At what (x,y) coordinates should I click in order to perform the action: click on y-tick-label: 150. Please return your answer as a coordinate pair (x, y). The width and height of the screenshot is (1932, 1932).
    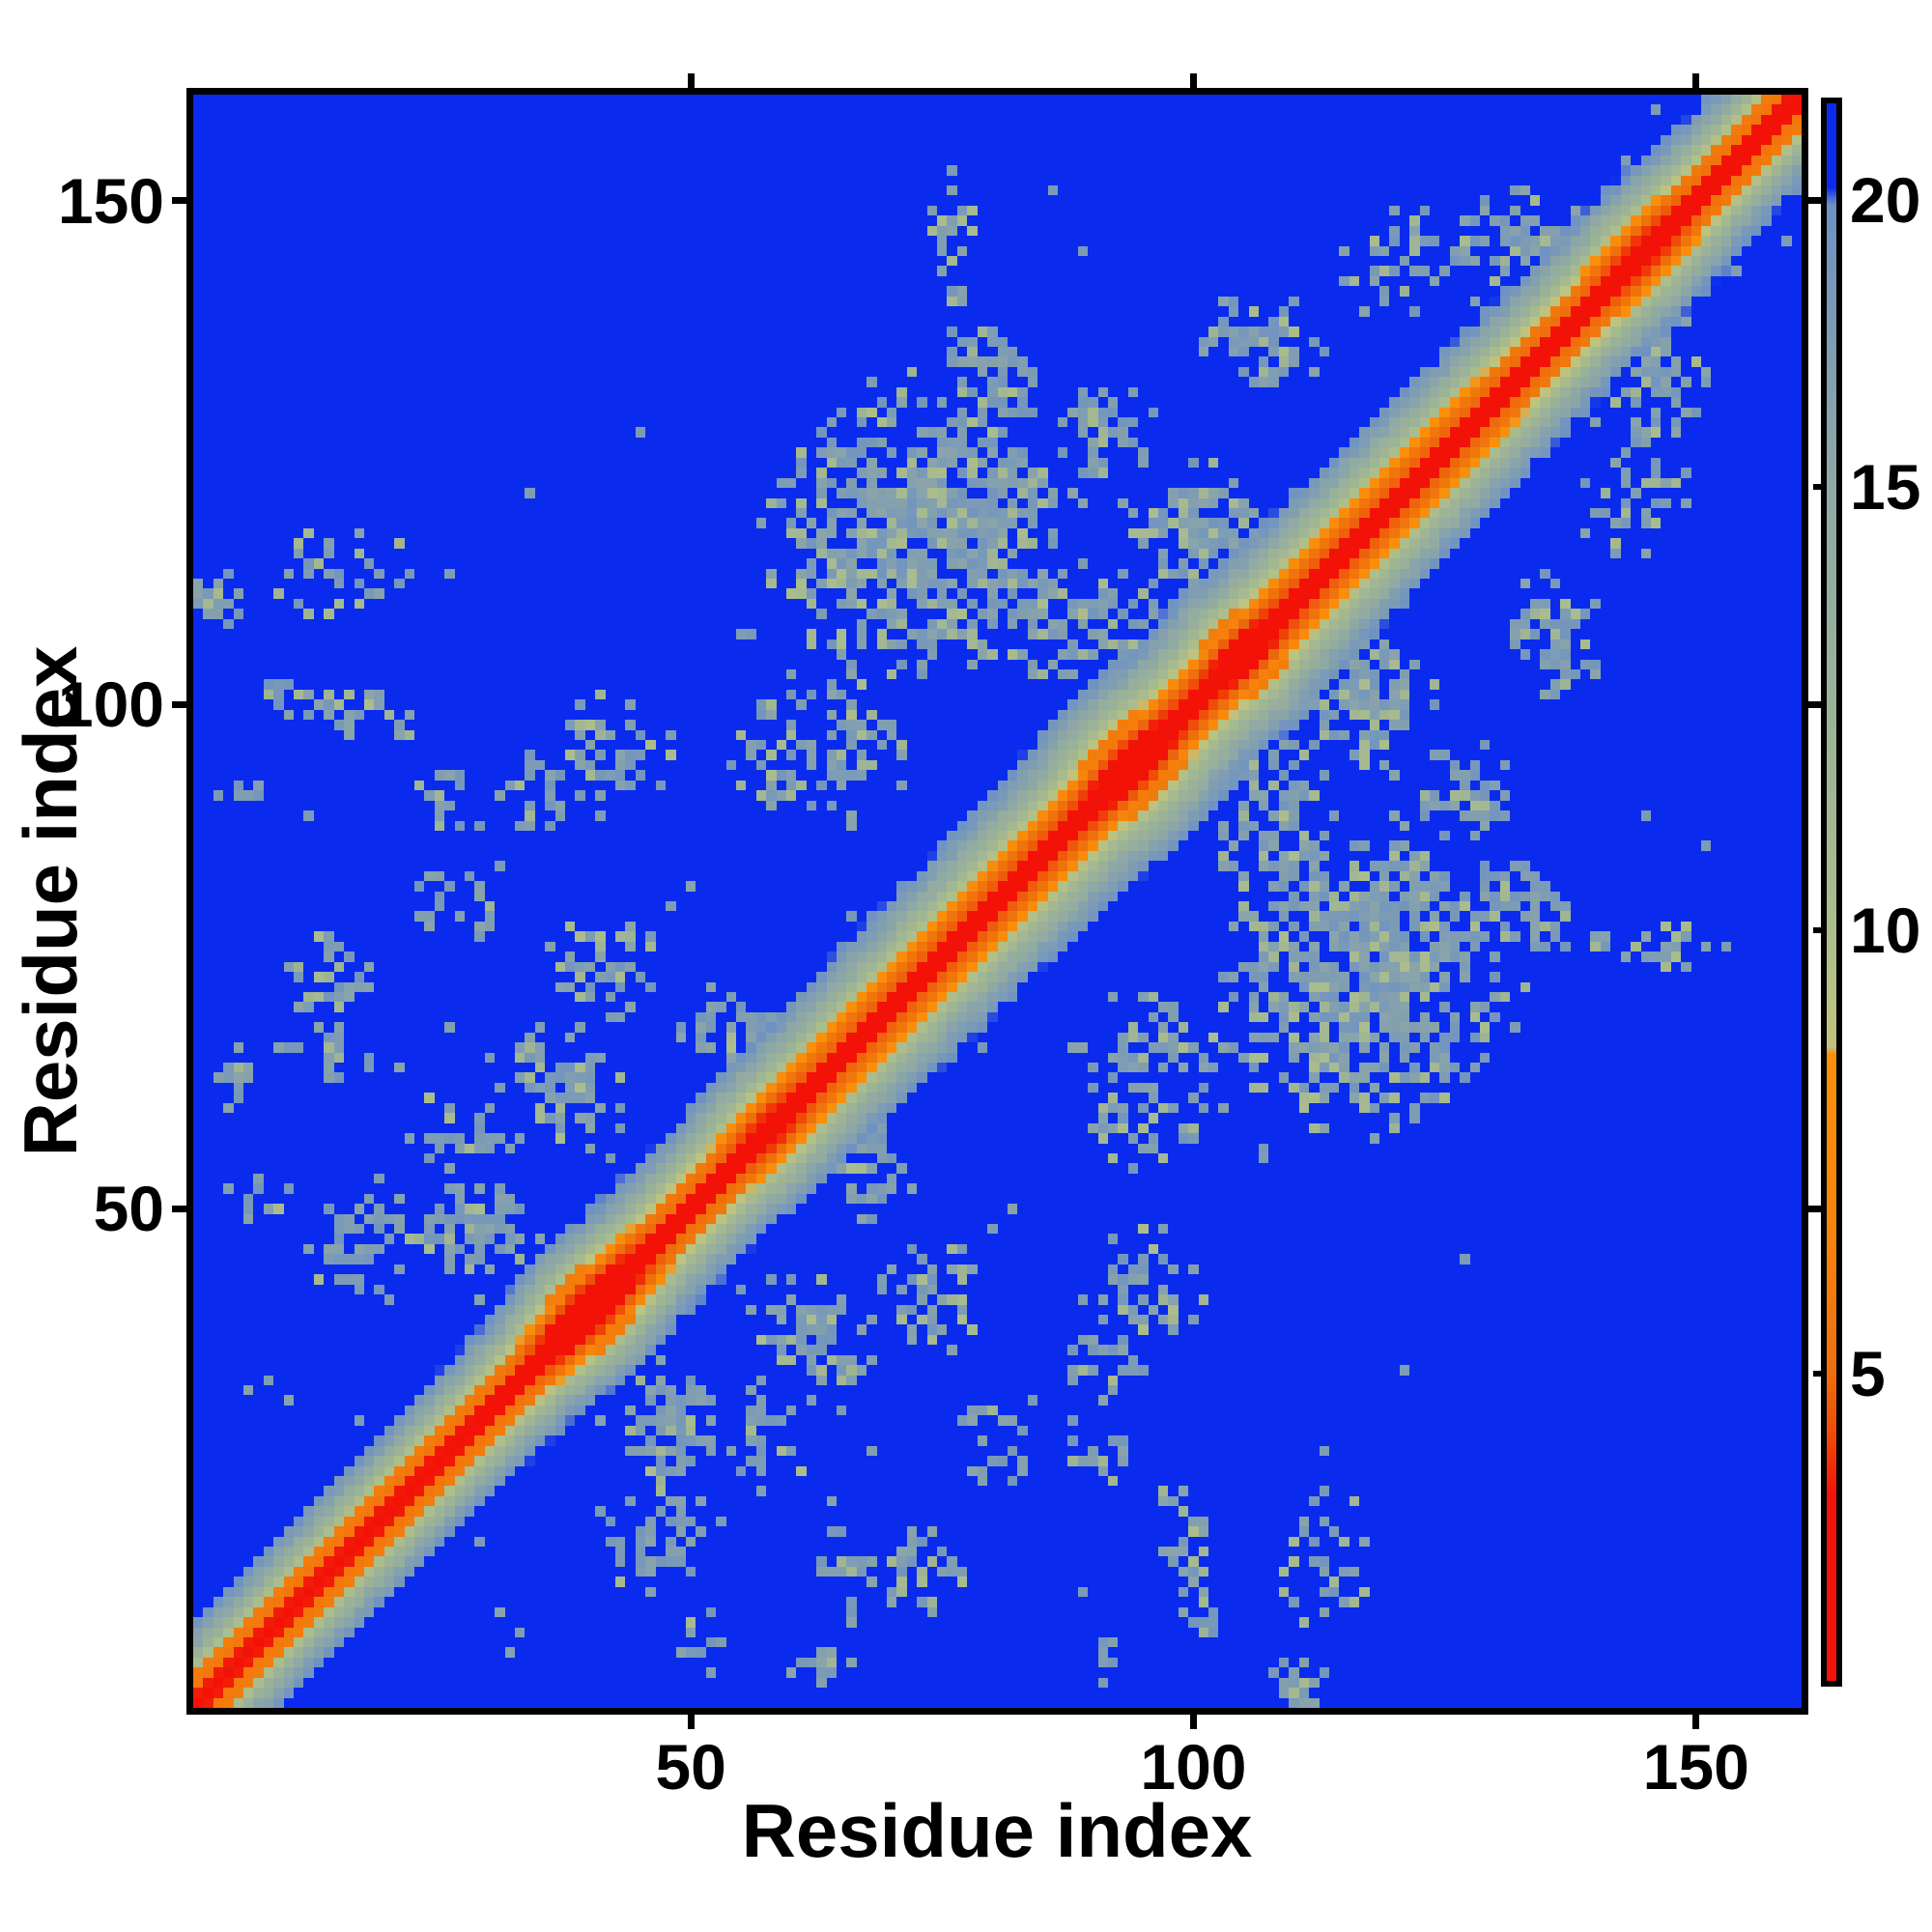
    Looking at the image, I should click on (110, 200).